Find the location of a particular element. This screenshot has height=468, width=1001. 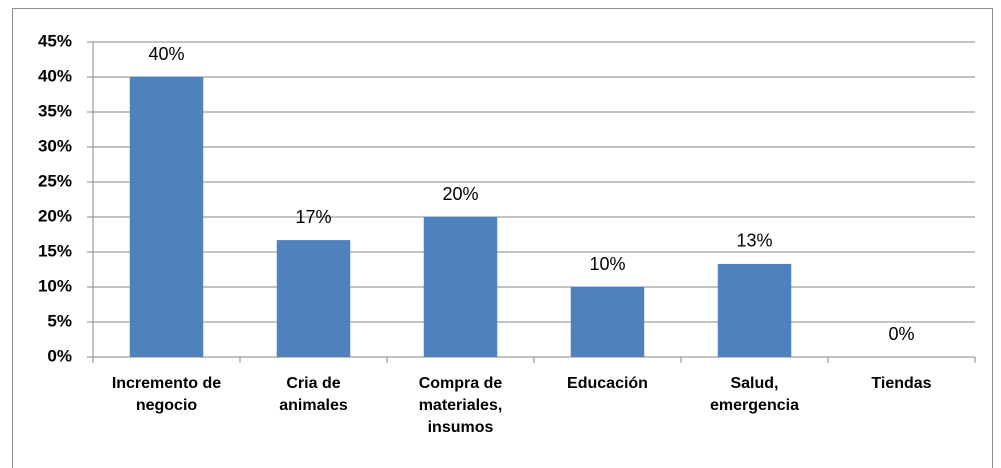

data-label: 20% is located at coordinates (460, 194).